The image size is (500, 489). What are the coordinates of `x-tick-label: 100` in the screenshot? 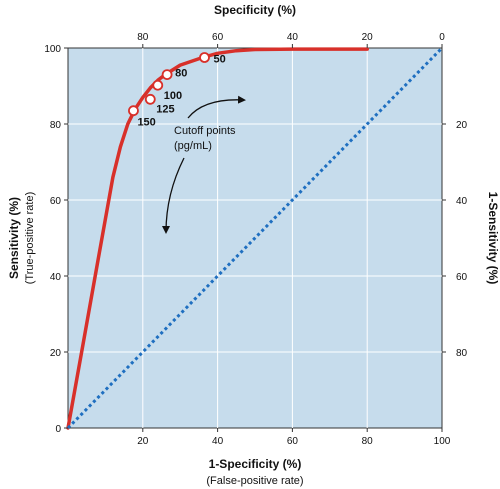 It's located at (442, 441).